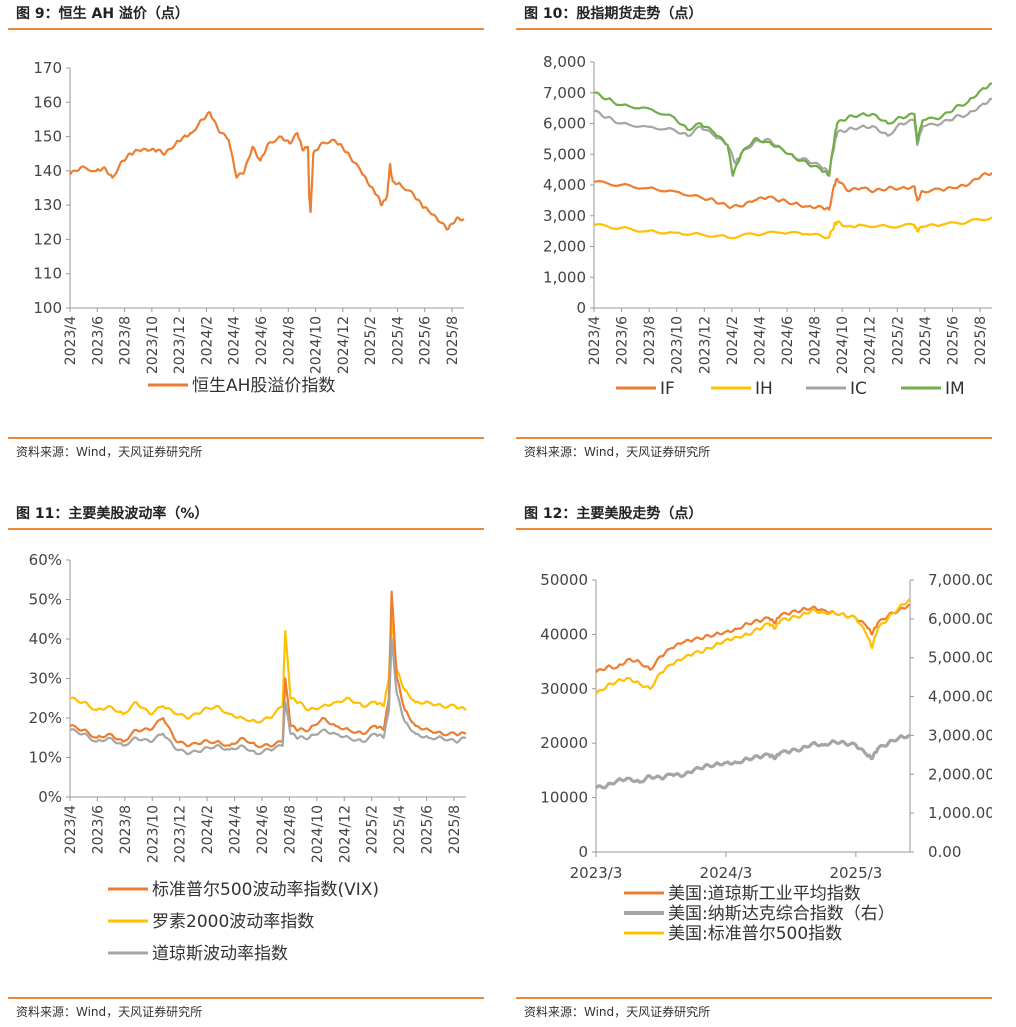 Image resolution: width=1016 pixels, height=1027 pixels. What do you see at coordinates (47, 205) in the screenshot?
I see `y-tick-label: 130` at bounding box center [47, 205].